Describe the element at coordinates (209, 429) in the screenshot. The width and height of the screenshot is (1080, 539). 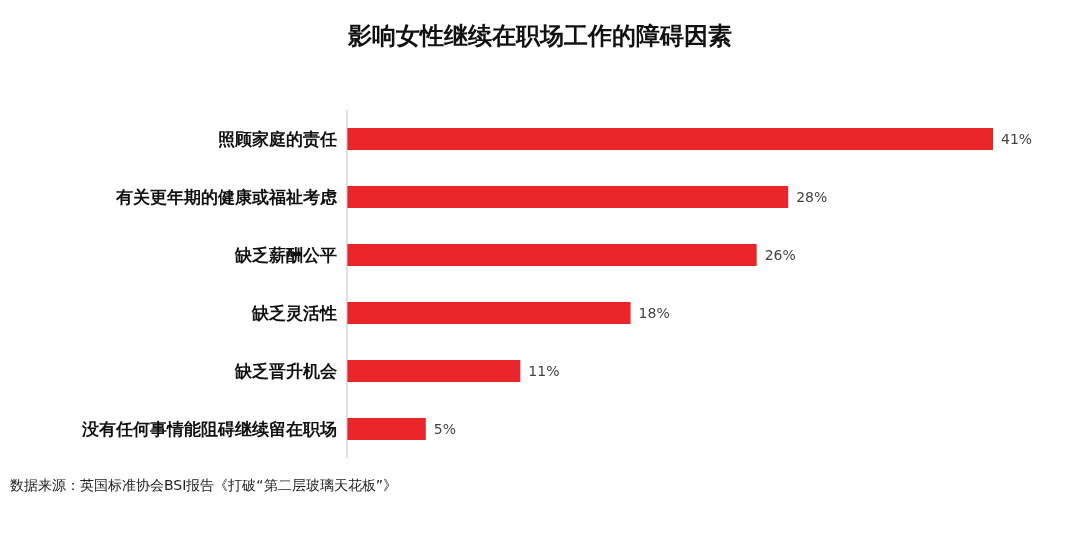
I see `y-tick-label: 没有任何事情能阻碍继续留在职场` at that location.